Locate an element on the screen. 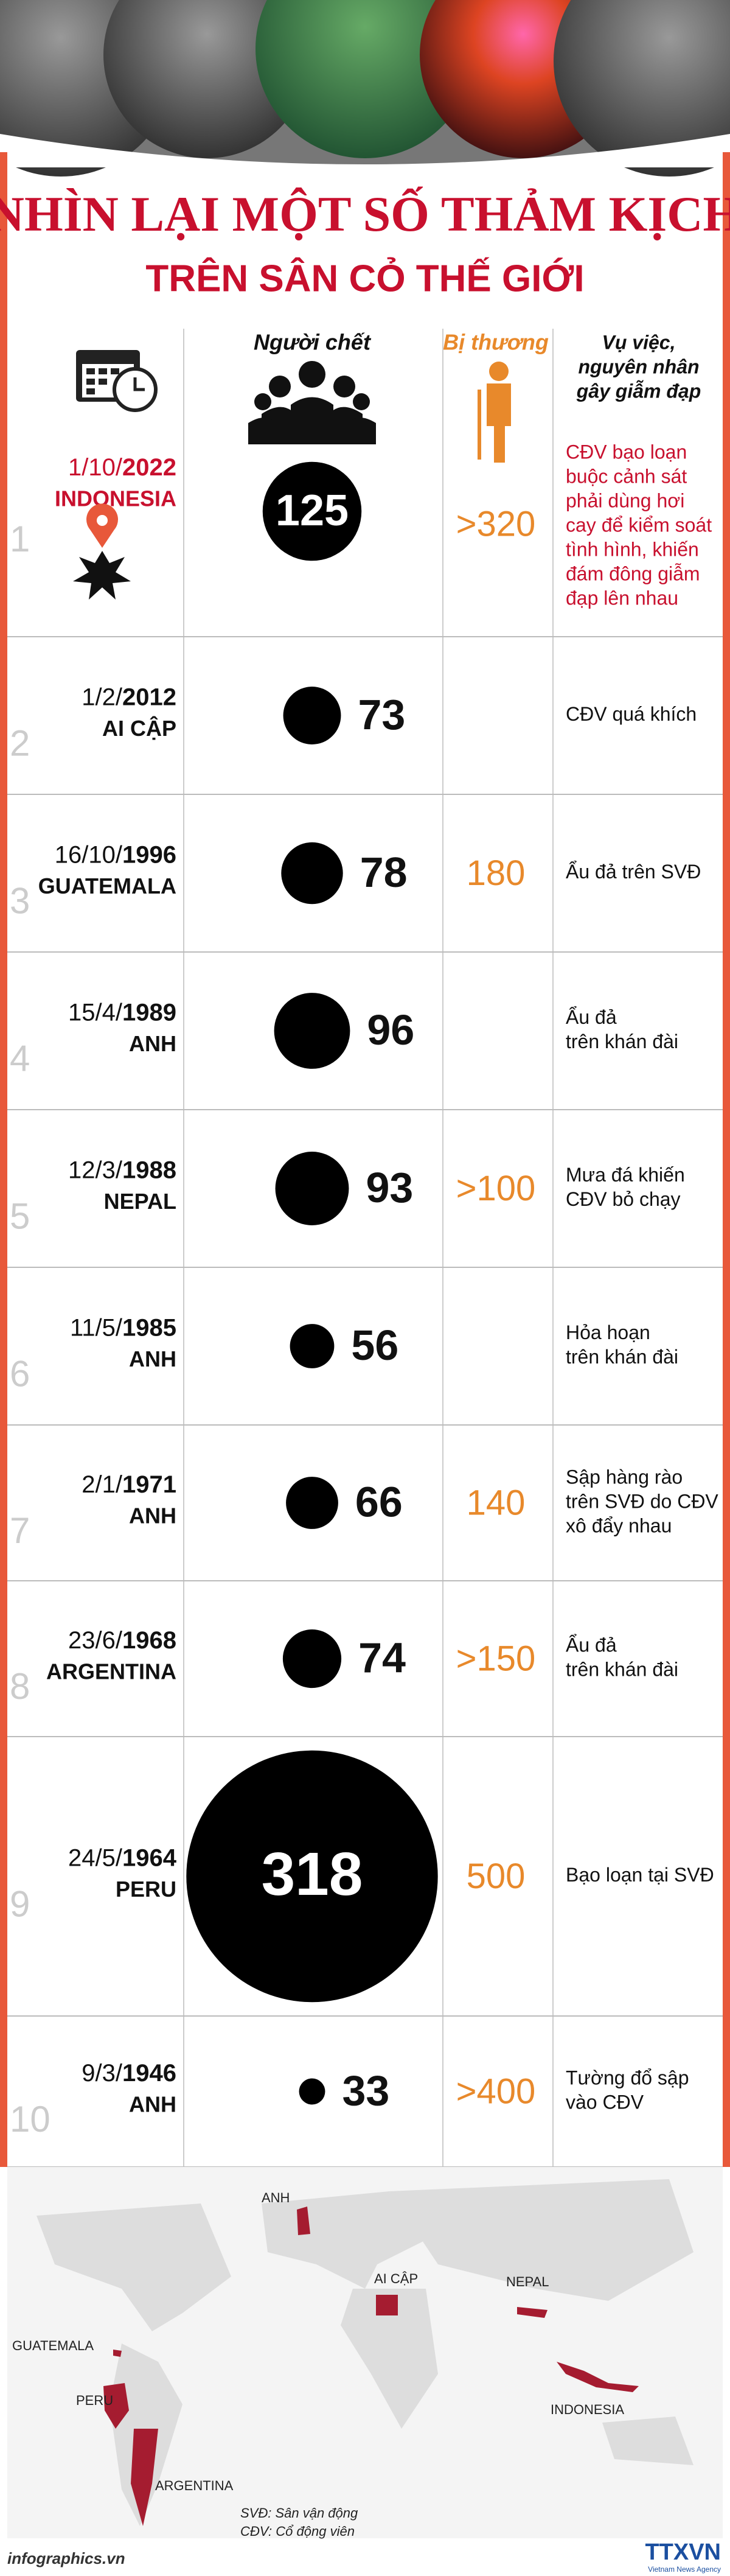 The width and height of the screenshot is (730, 2576). cause-line: phải dùng hơi is located at coordinates (625, 500).